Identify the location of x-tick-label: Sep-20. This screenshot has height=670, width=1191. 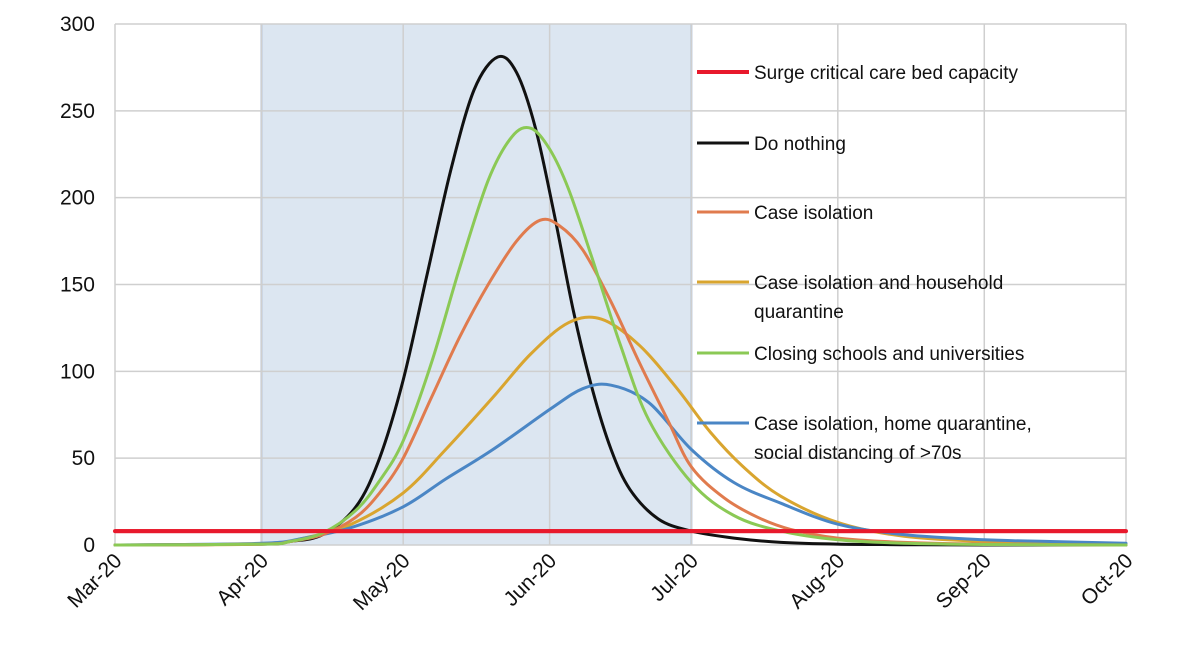
(964, 581).